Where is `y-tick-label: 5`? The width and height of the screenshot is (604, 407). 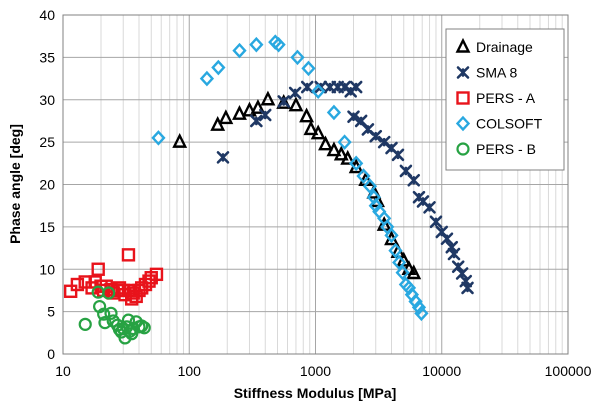
y-tick-label: 5 is located at coordinates (51, 312).